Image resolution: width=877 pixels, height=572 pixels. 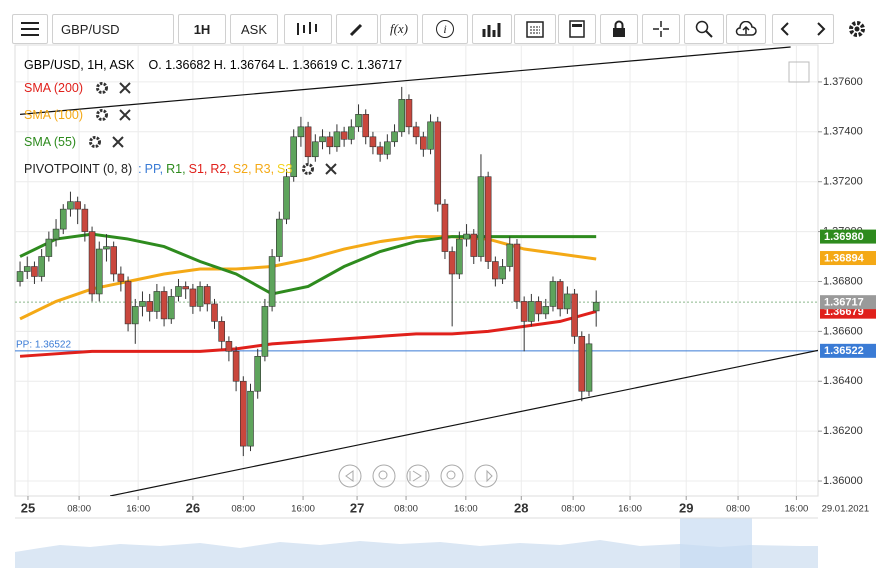 What do you see at coordinates (308, 264) in the screenshot?
I see `sma-line` at bounding box center [308, 264].